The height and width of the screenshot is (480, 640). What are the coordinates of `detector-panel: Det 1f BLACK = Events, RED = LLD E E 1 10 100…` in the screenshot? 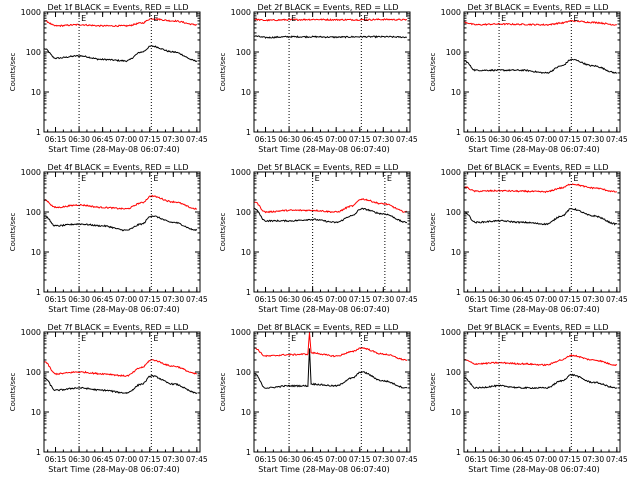 It's located at (108, 78).